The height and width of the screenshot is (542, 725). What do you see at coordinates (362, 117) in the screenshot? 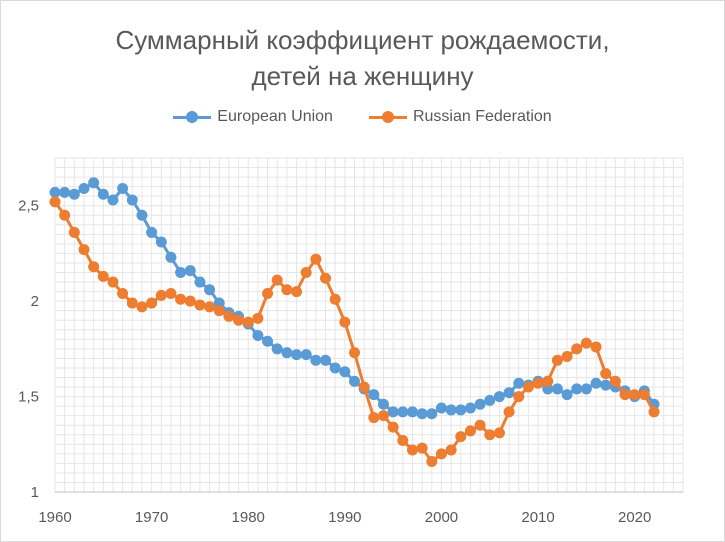
I see `chart-legend: European Union Russian Federation` at bounding box center [362, 117].